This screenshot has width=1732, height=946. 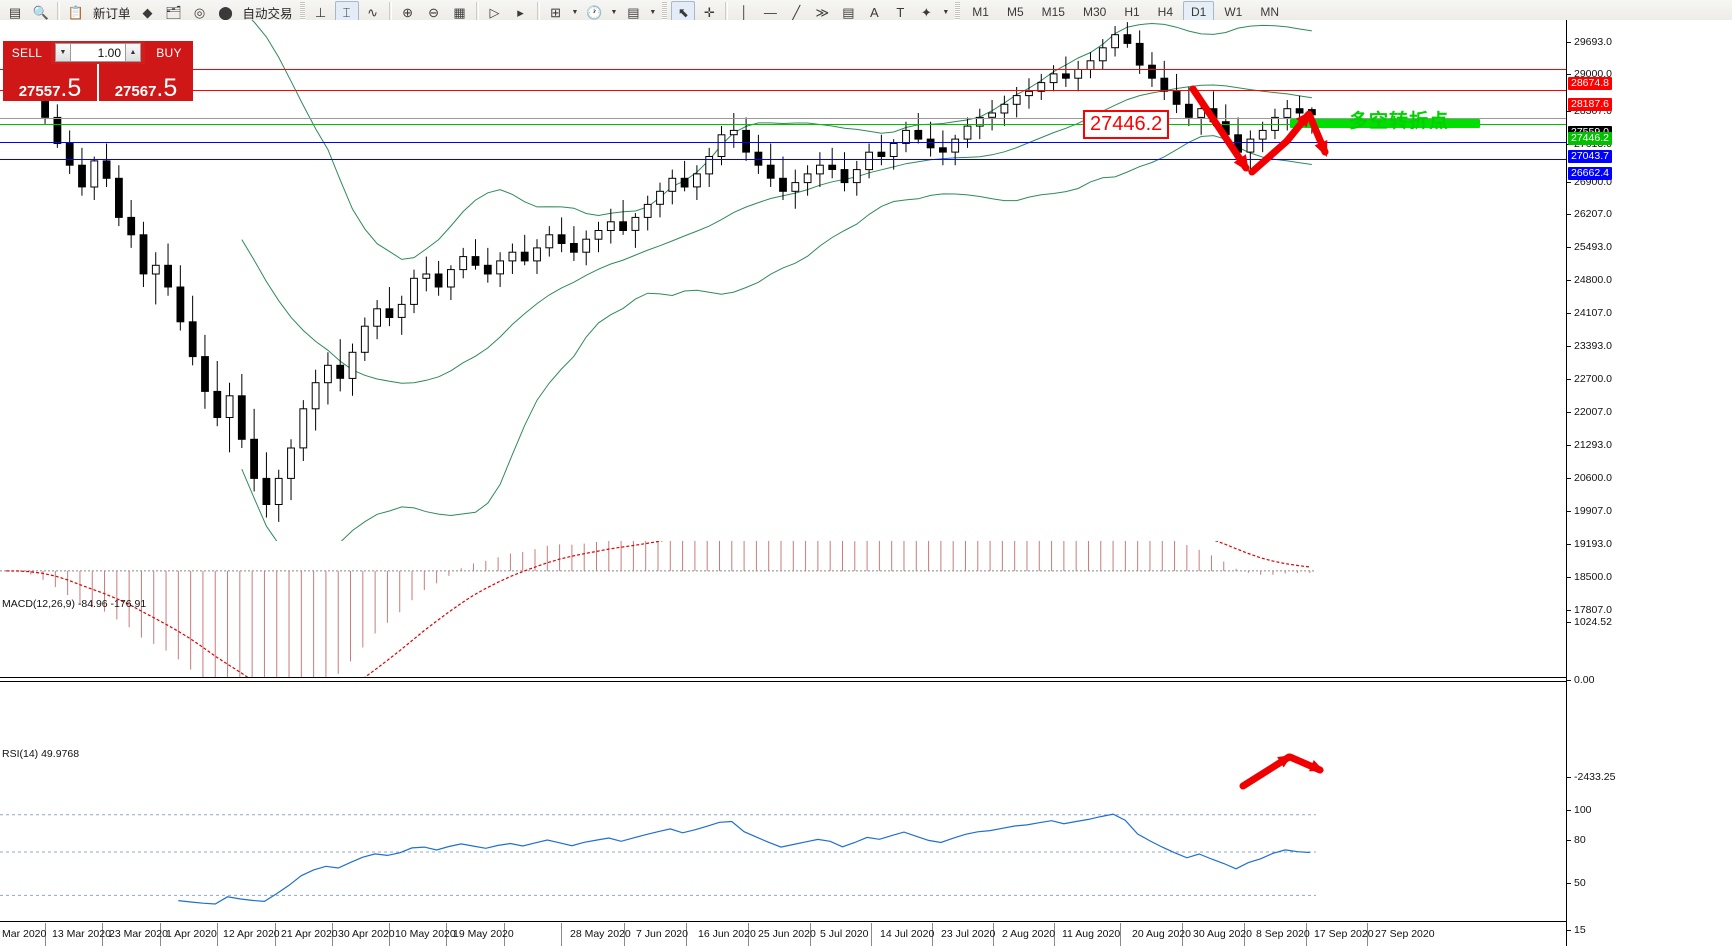 I want to click on vertical-line-icon: │, so click(x=744, y=12).